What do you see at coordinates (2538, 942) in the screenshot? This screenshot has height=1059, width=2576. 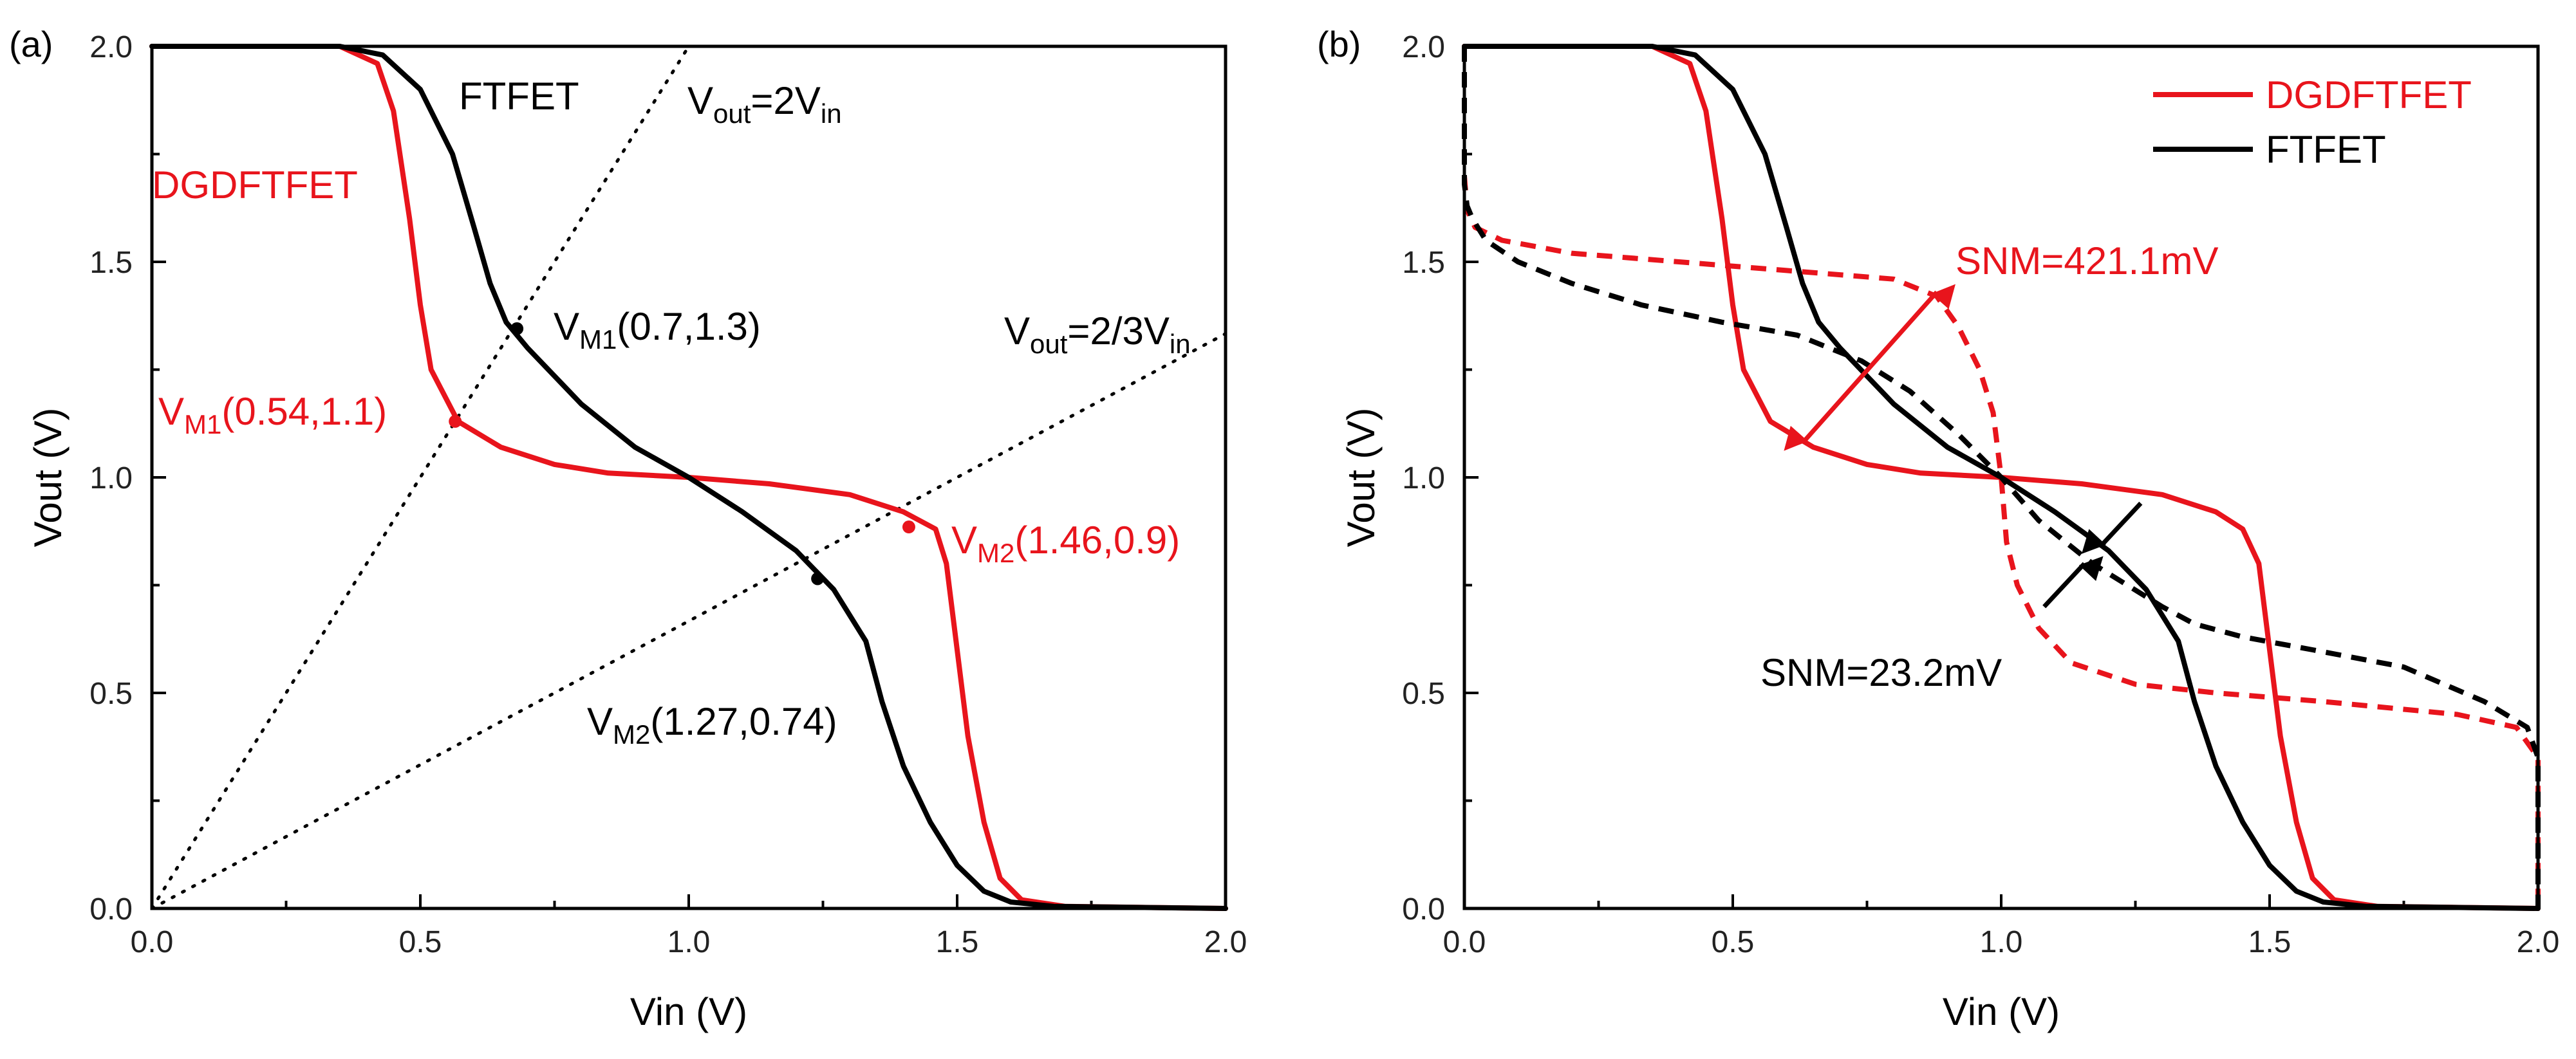 I see `panel-b-x-tick-label: 2.0` at bounding box center [2538, 942].